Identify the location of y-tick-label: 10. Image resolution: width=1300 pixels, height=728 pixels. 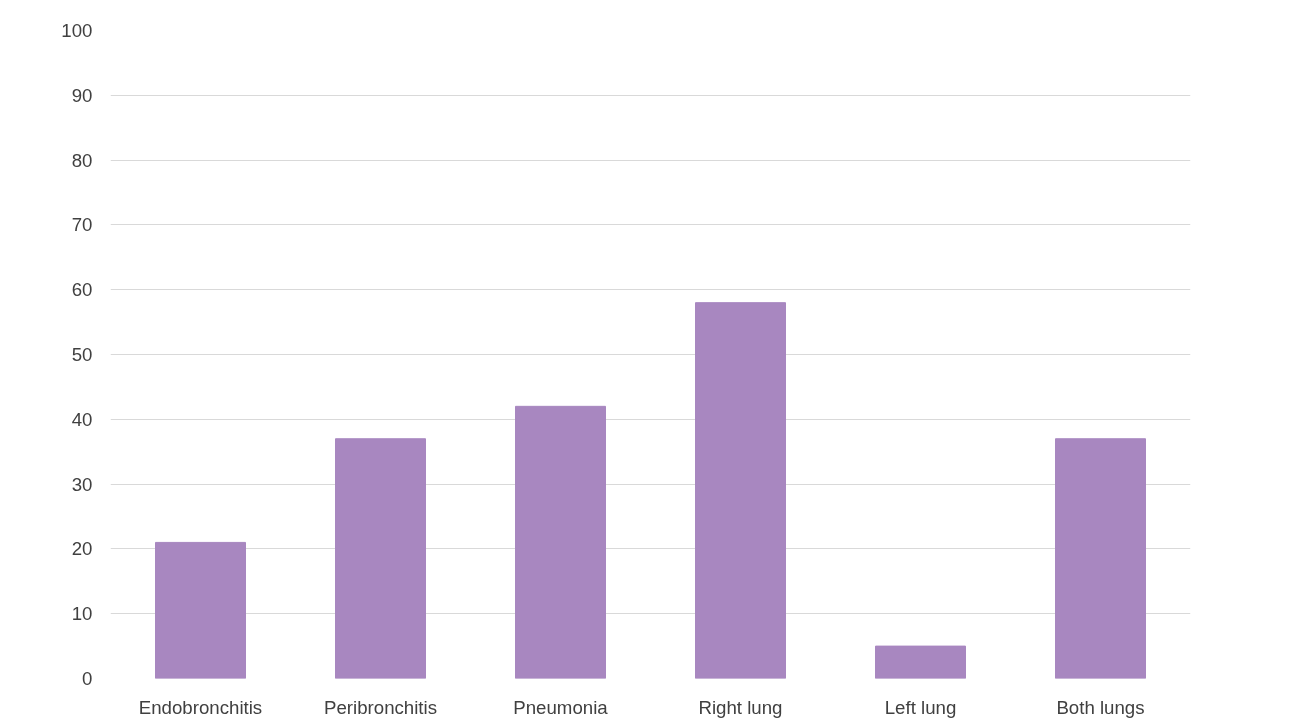
(82, 614).